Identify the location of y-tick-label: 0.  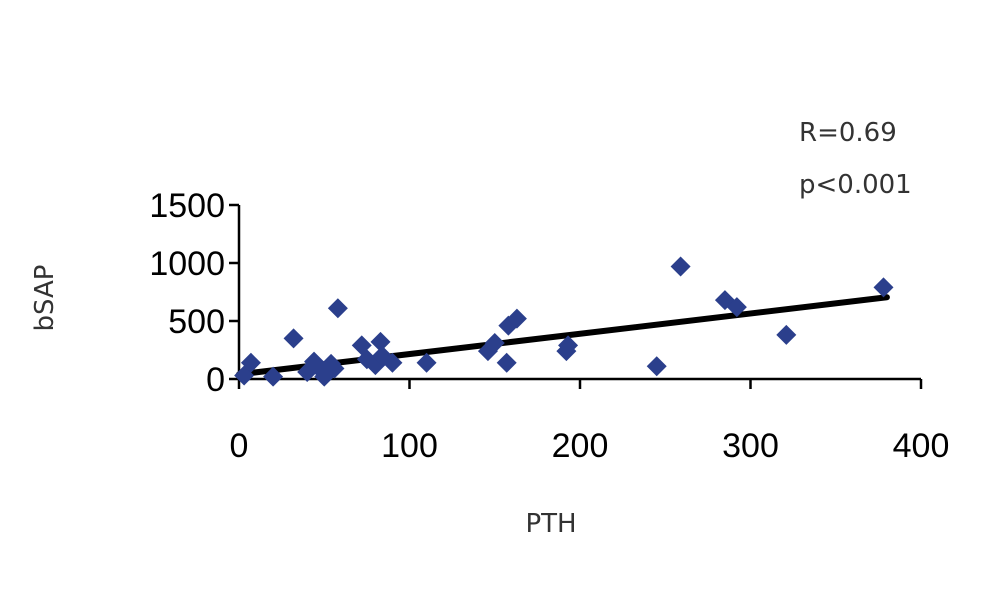
(215, 380).